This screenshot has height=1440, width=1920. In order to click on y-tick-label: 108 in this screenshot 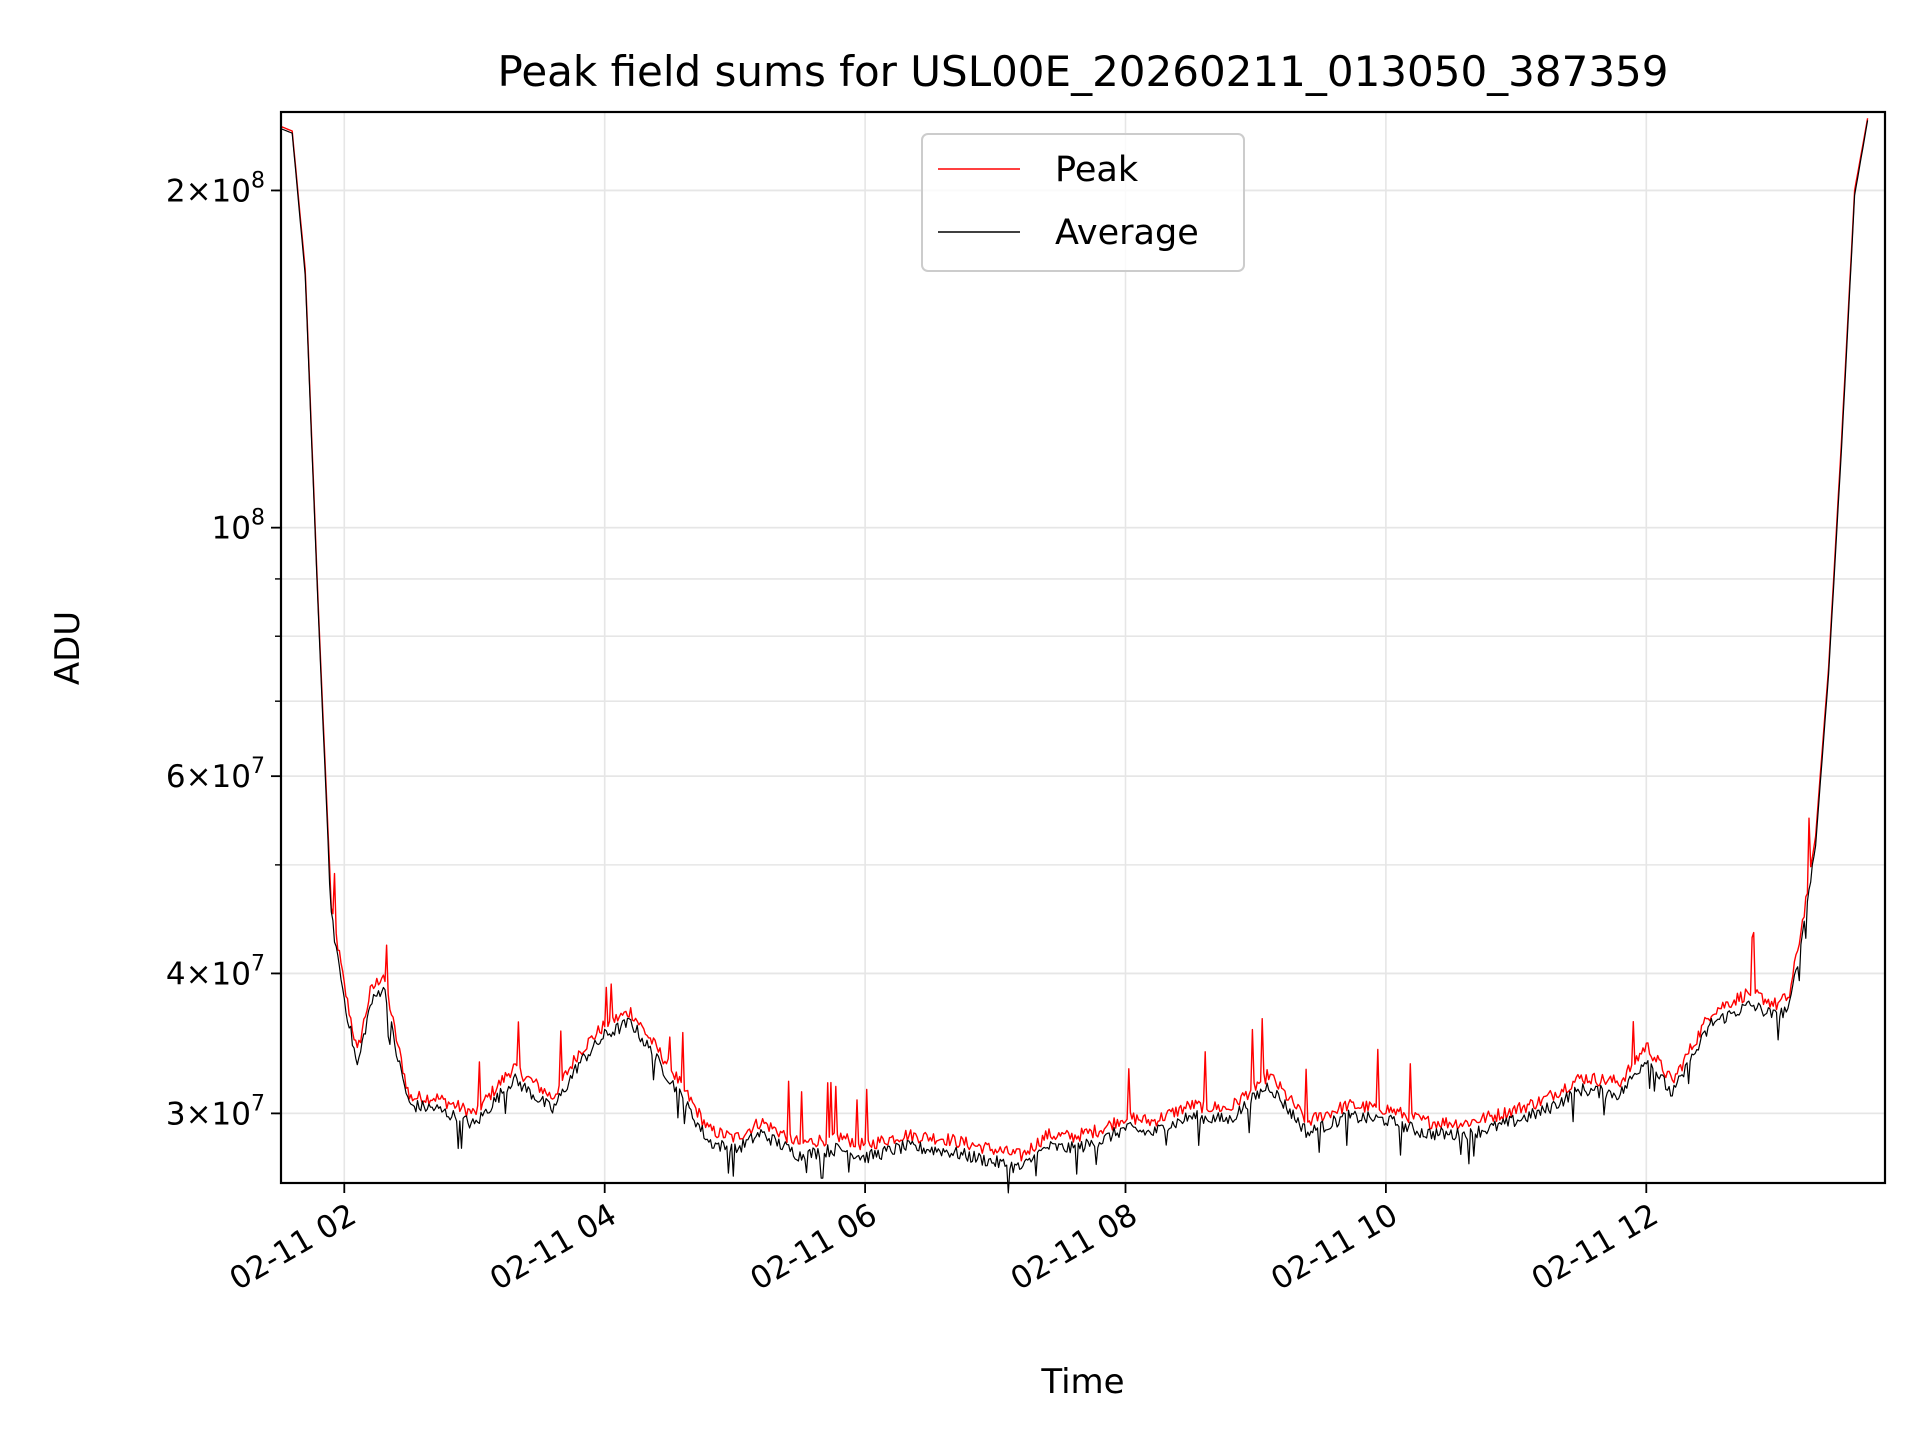, I will do `click(238, 526)`.